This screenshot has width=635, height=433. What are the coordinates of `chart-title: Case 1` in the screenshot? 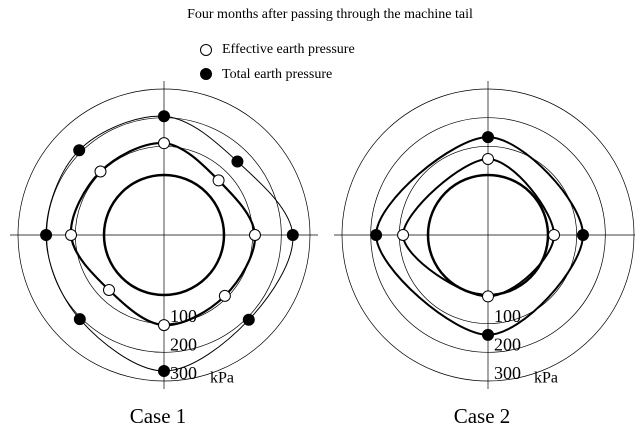 It's located at (158, 416).